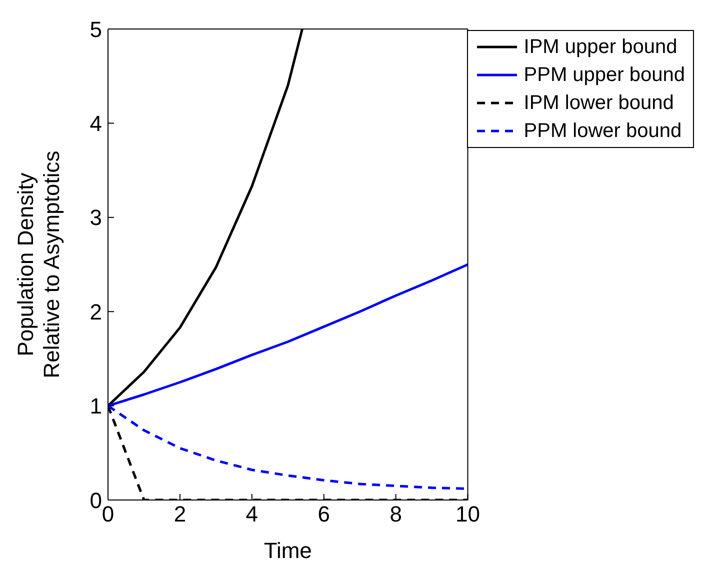 The height and width of the screenshot is (573, 715). What do you see at coordinates (288, 550) in the screenshot?
I see `x-axis-title: Time` at bounding box center [288, 550].